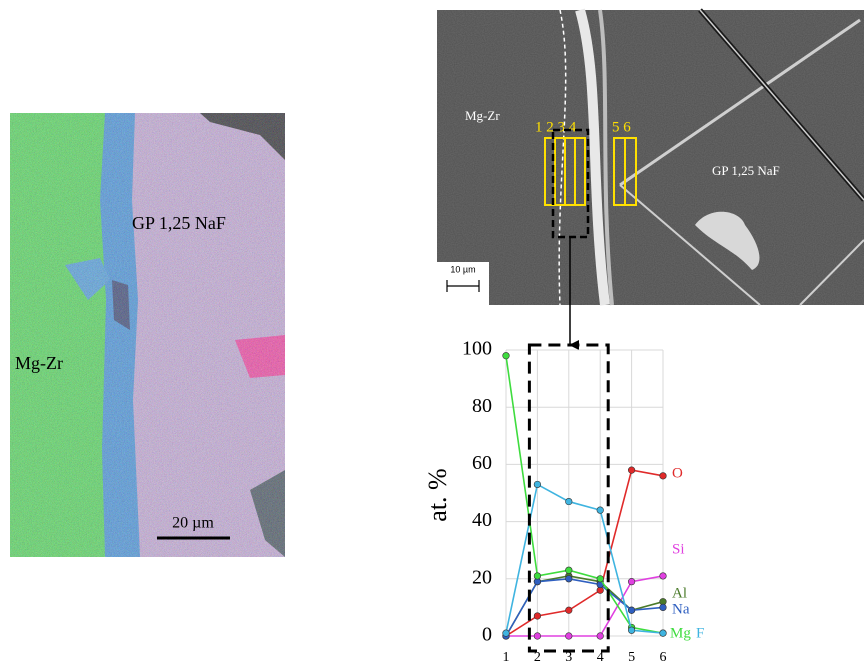  Describe the element at coordinates (537, 657) in the screenshot. I see `x-tick-label: 2` at that location.